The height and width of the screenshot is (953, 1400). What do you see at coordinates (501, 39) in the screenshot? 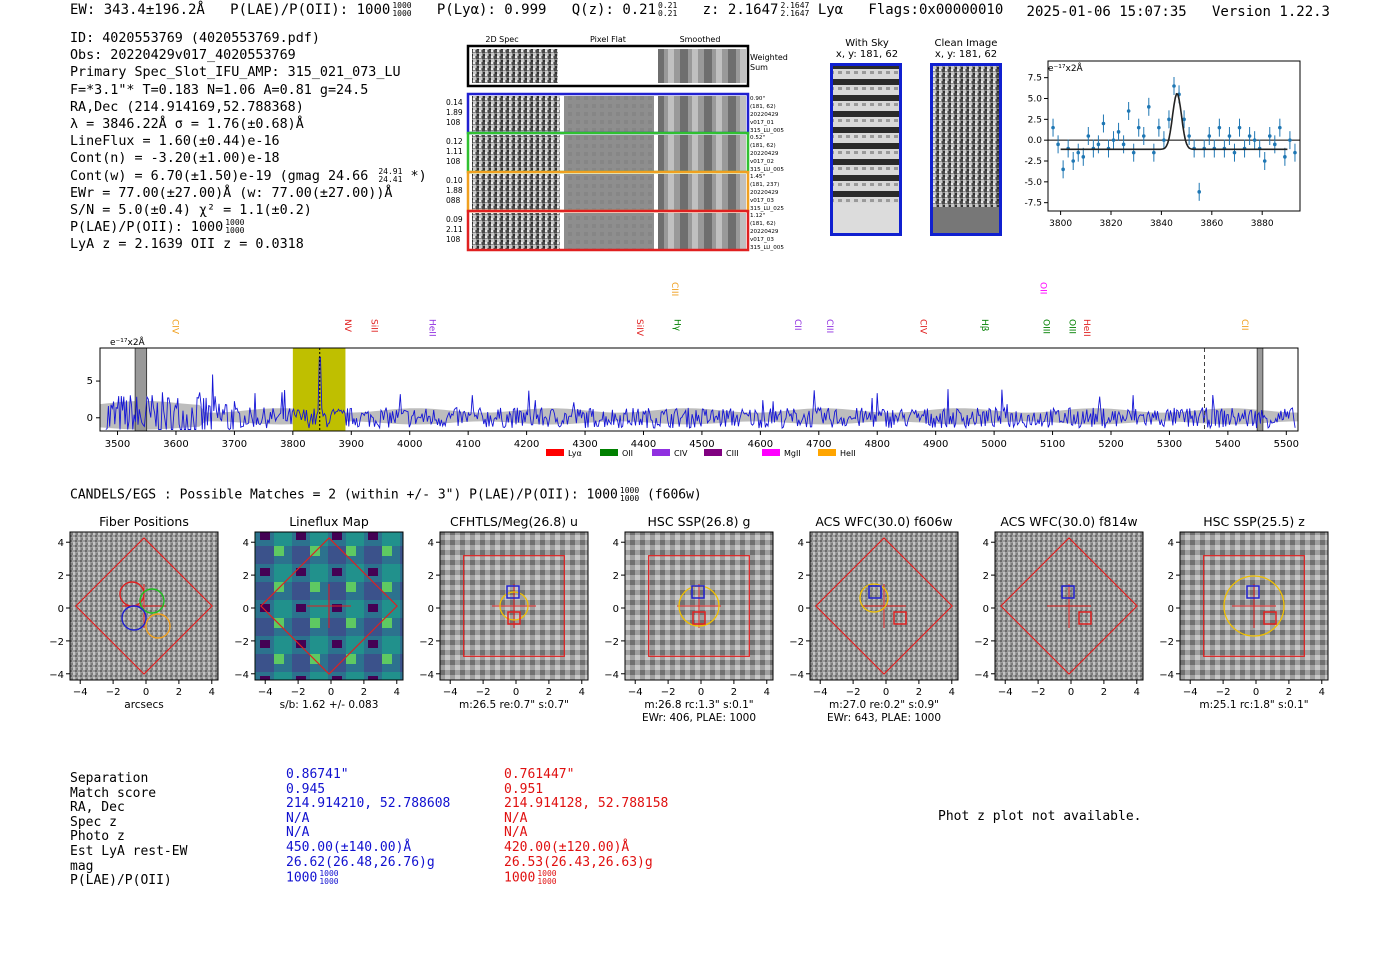
I see `spec2d-header-2d: 2D Spec` at bounding box center [501, 39].